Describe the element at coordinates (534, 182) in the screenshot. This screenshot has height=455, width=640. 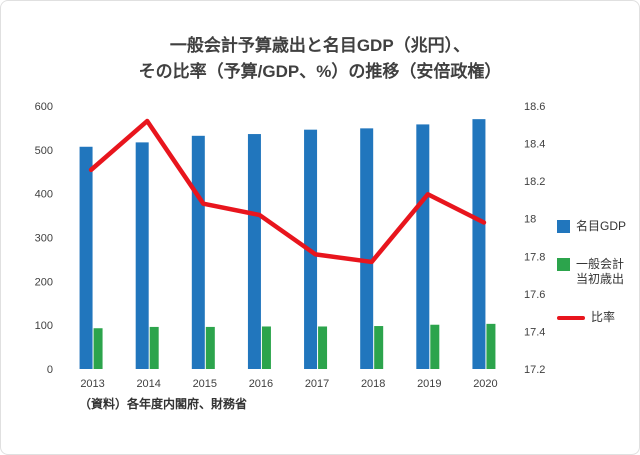
I see `right-axis-tick-label: 18.2` at that location.